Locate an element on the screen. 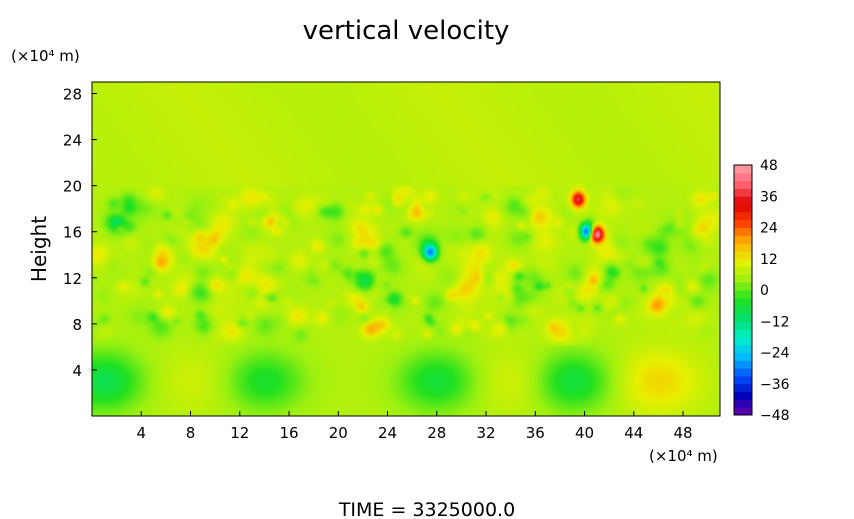  y-tick-label: 28 is located at coordinates (72, 95).